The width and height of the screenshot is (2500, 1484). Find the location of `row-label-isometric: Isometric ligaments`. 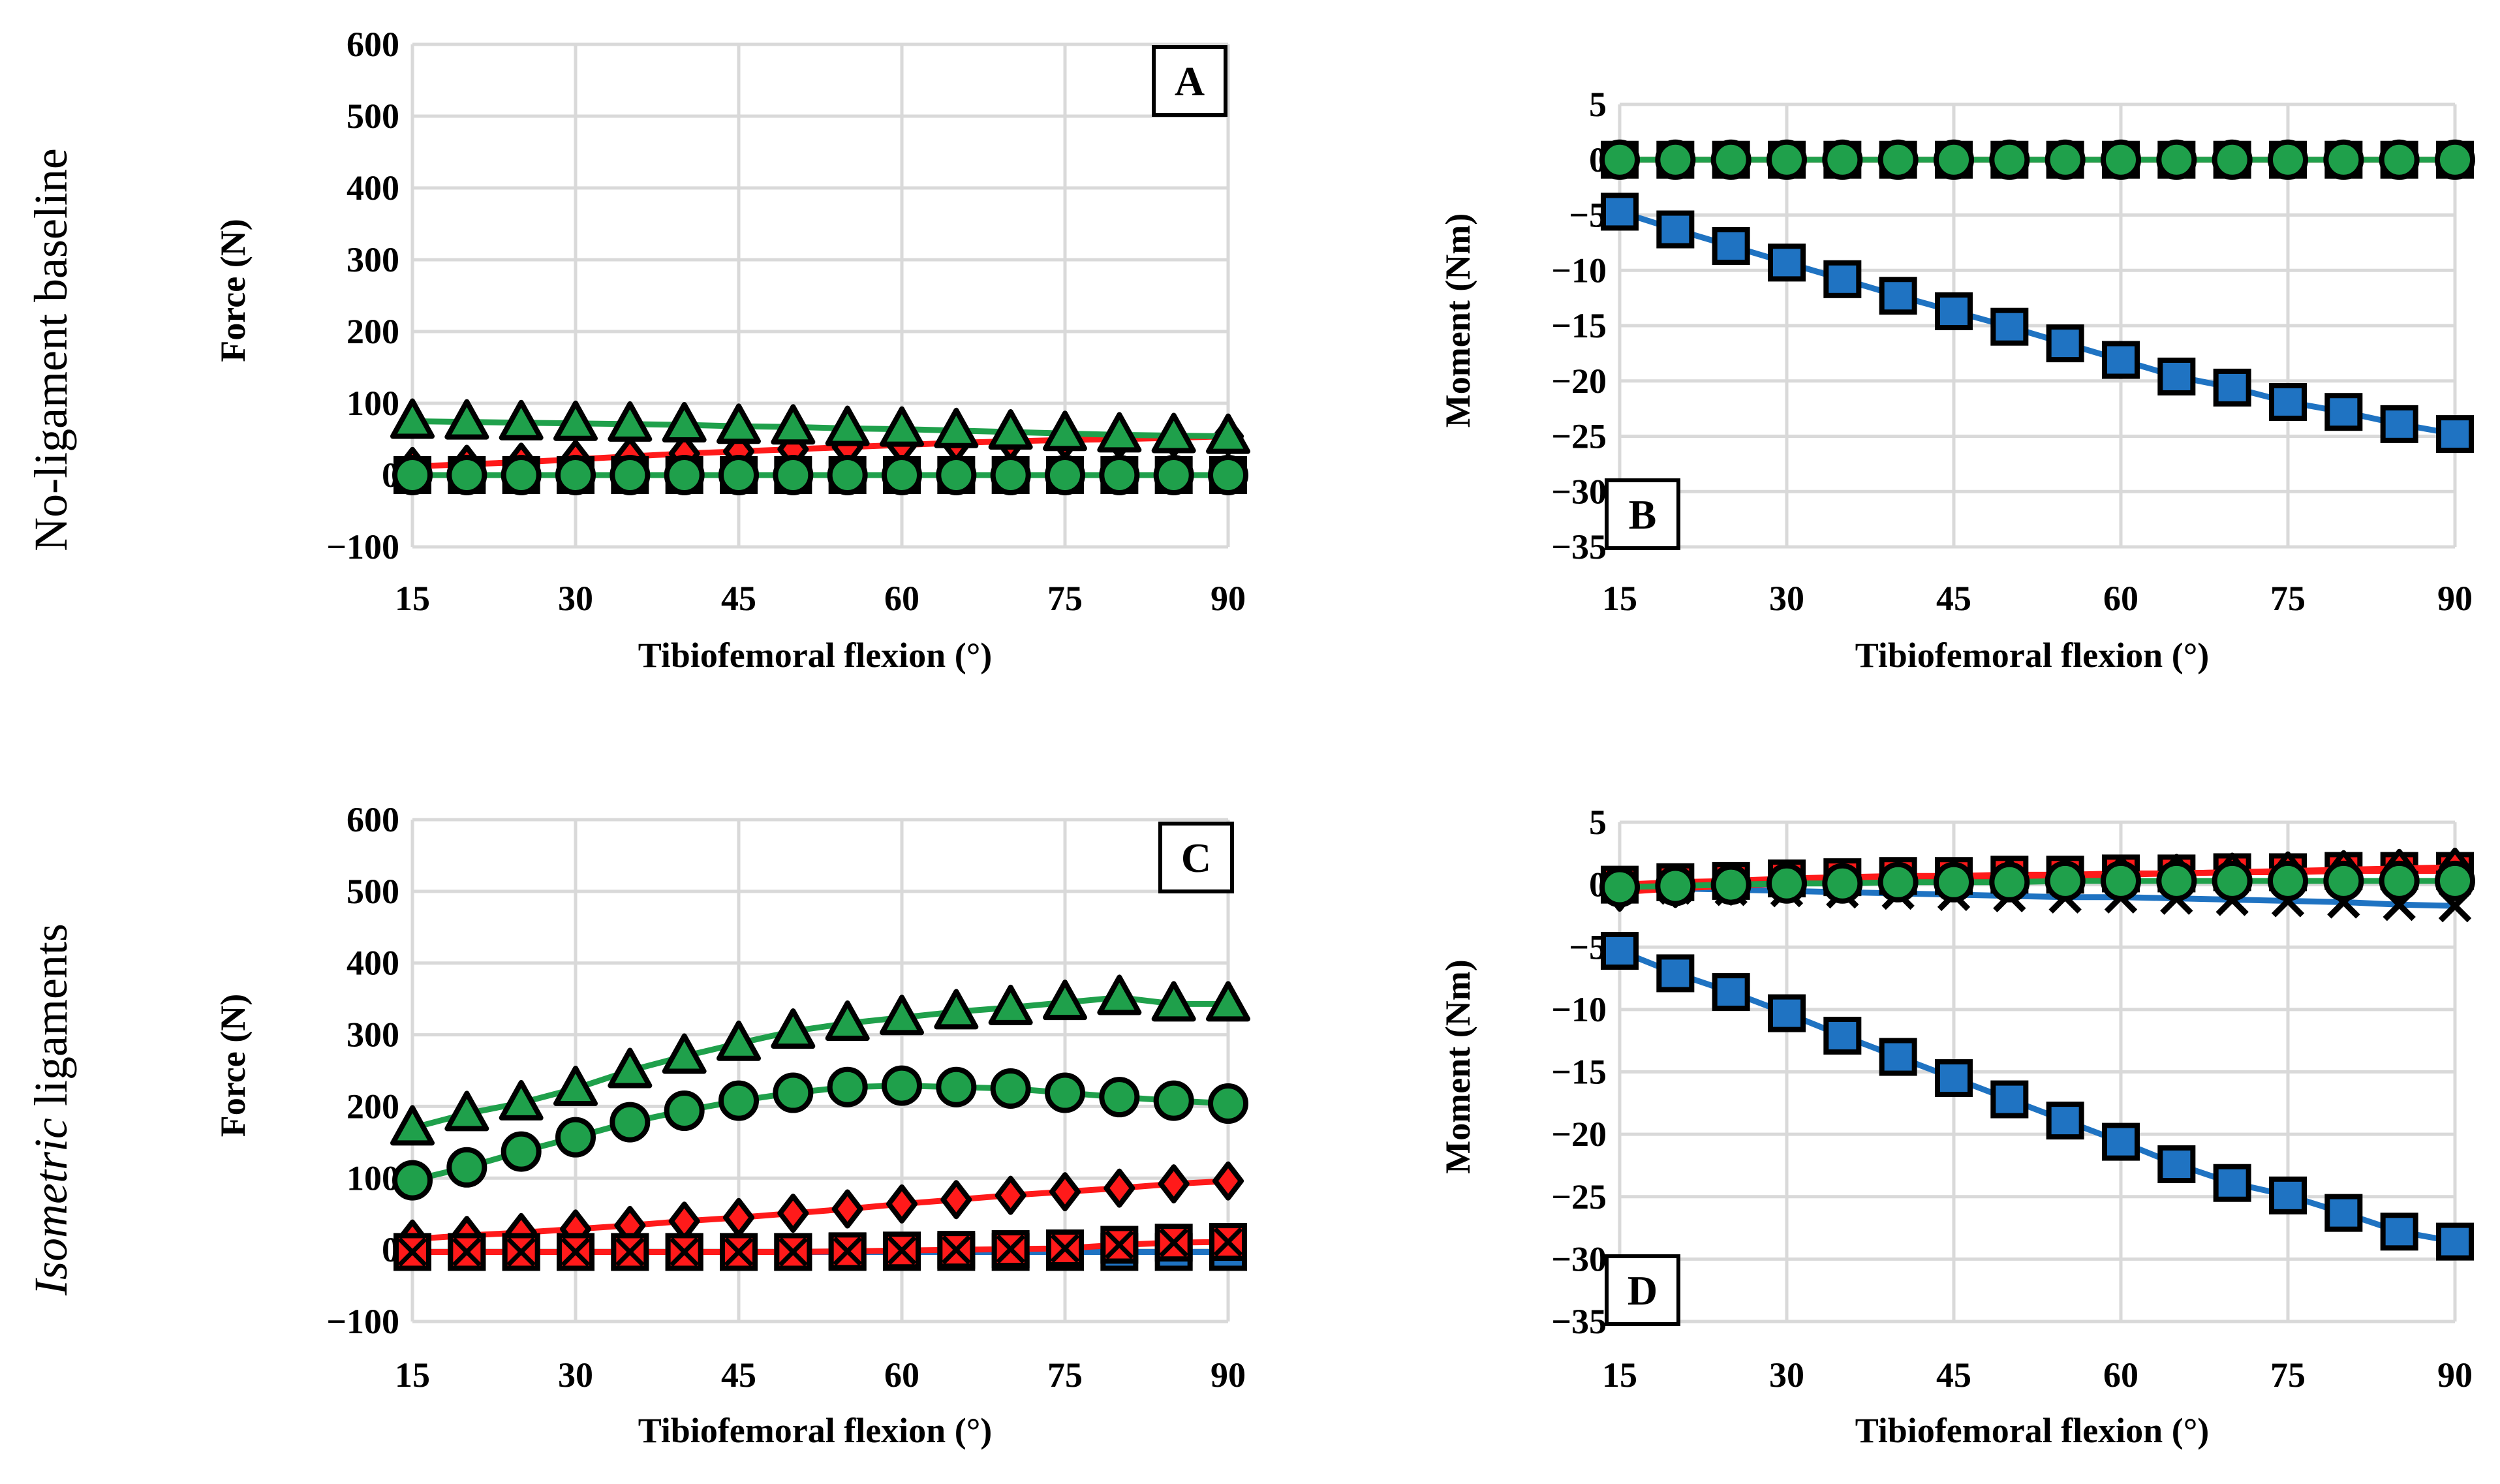

row-label-isometric: Isometric ligaments is located at coordinates (51, 1109).